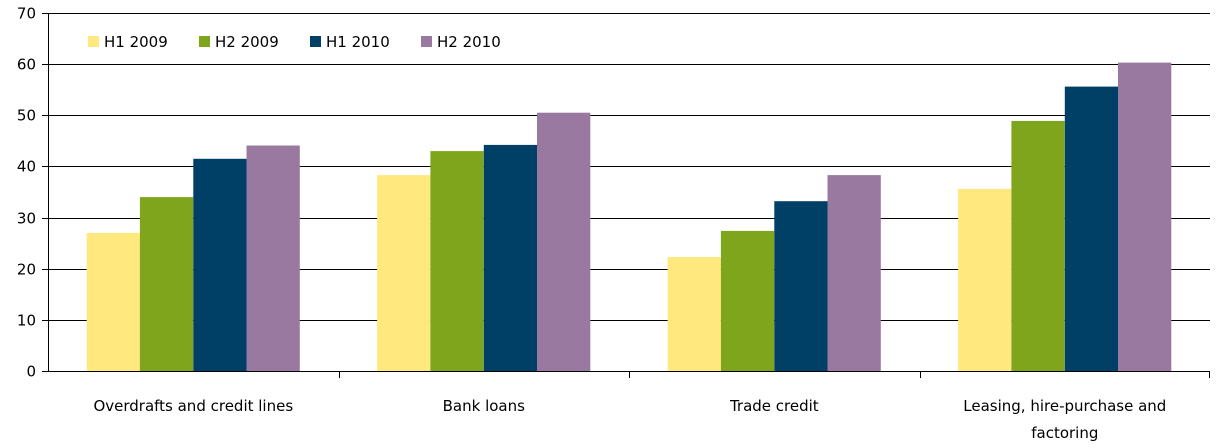  Describe the element at coordinates (1064, 419) in the screenshot. I see `x-tick-label: Leasing, hire-purchase and factoring` at that location.